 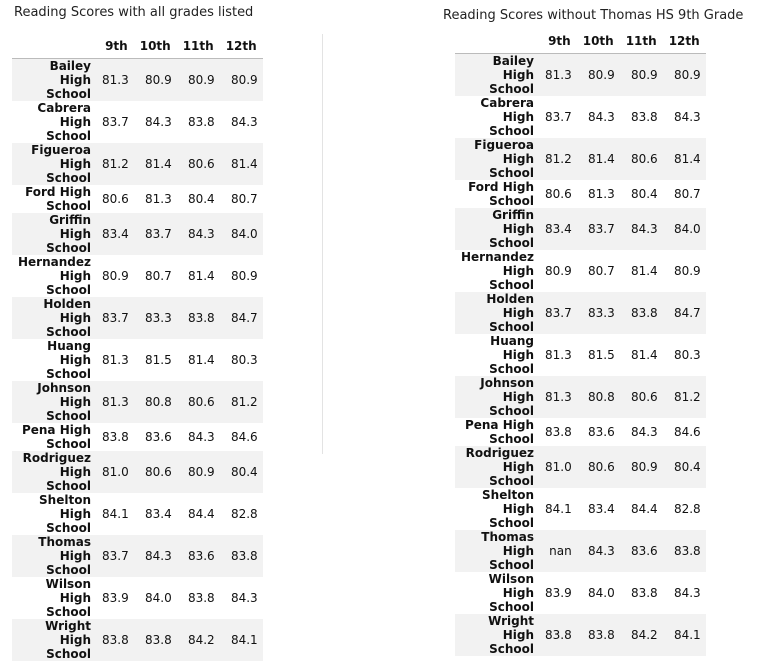 I want to click on header-cell, so click(x=54, y=46).